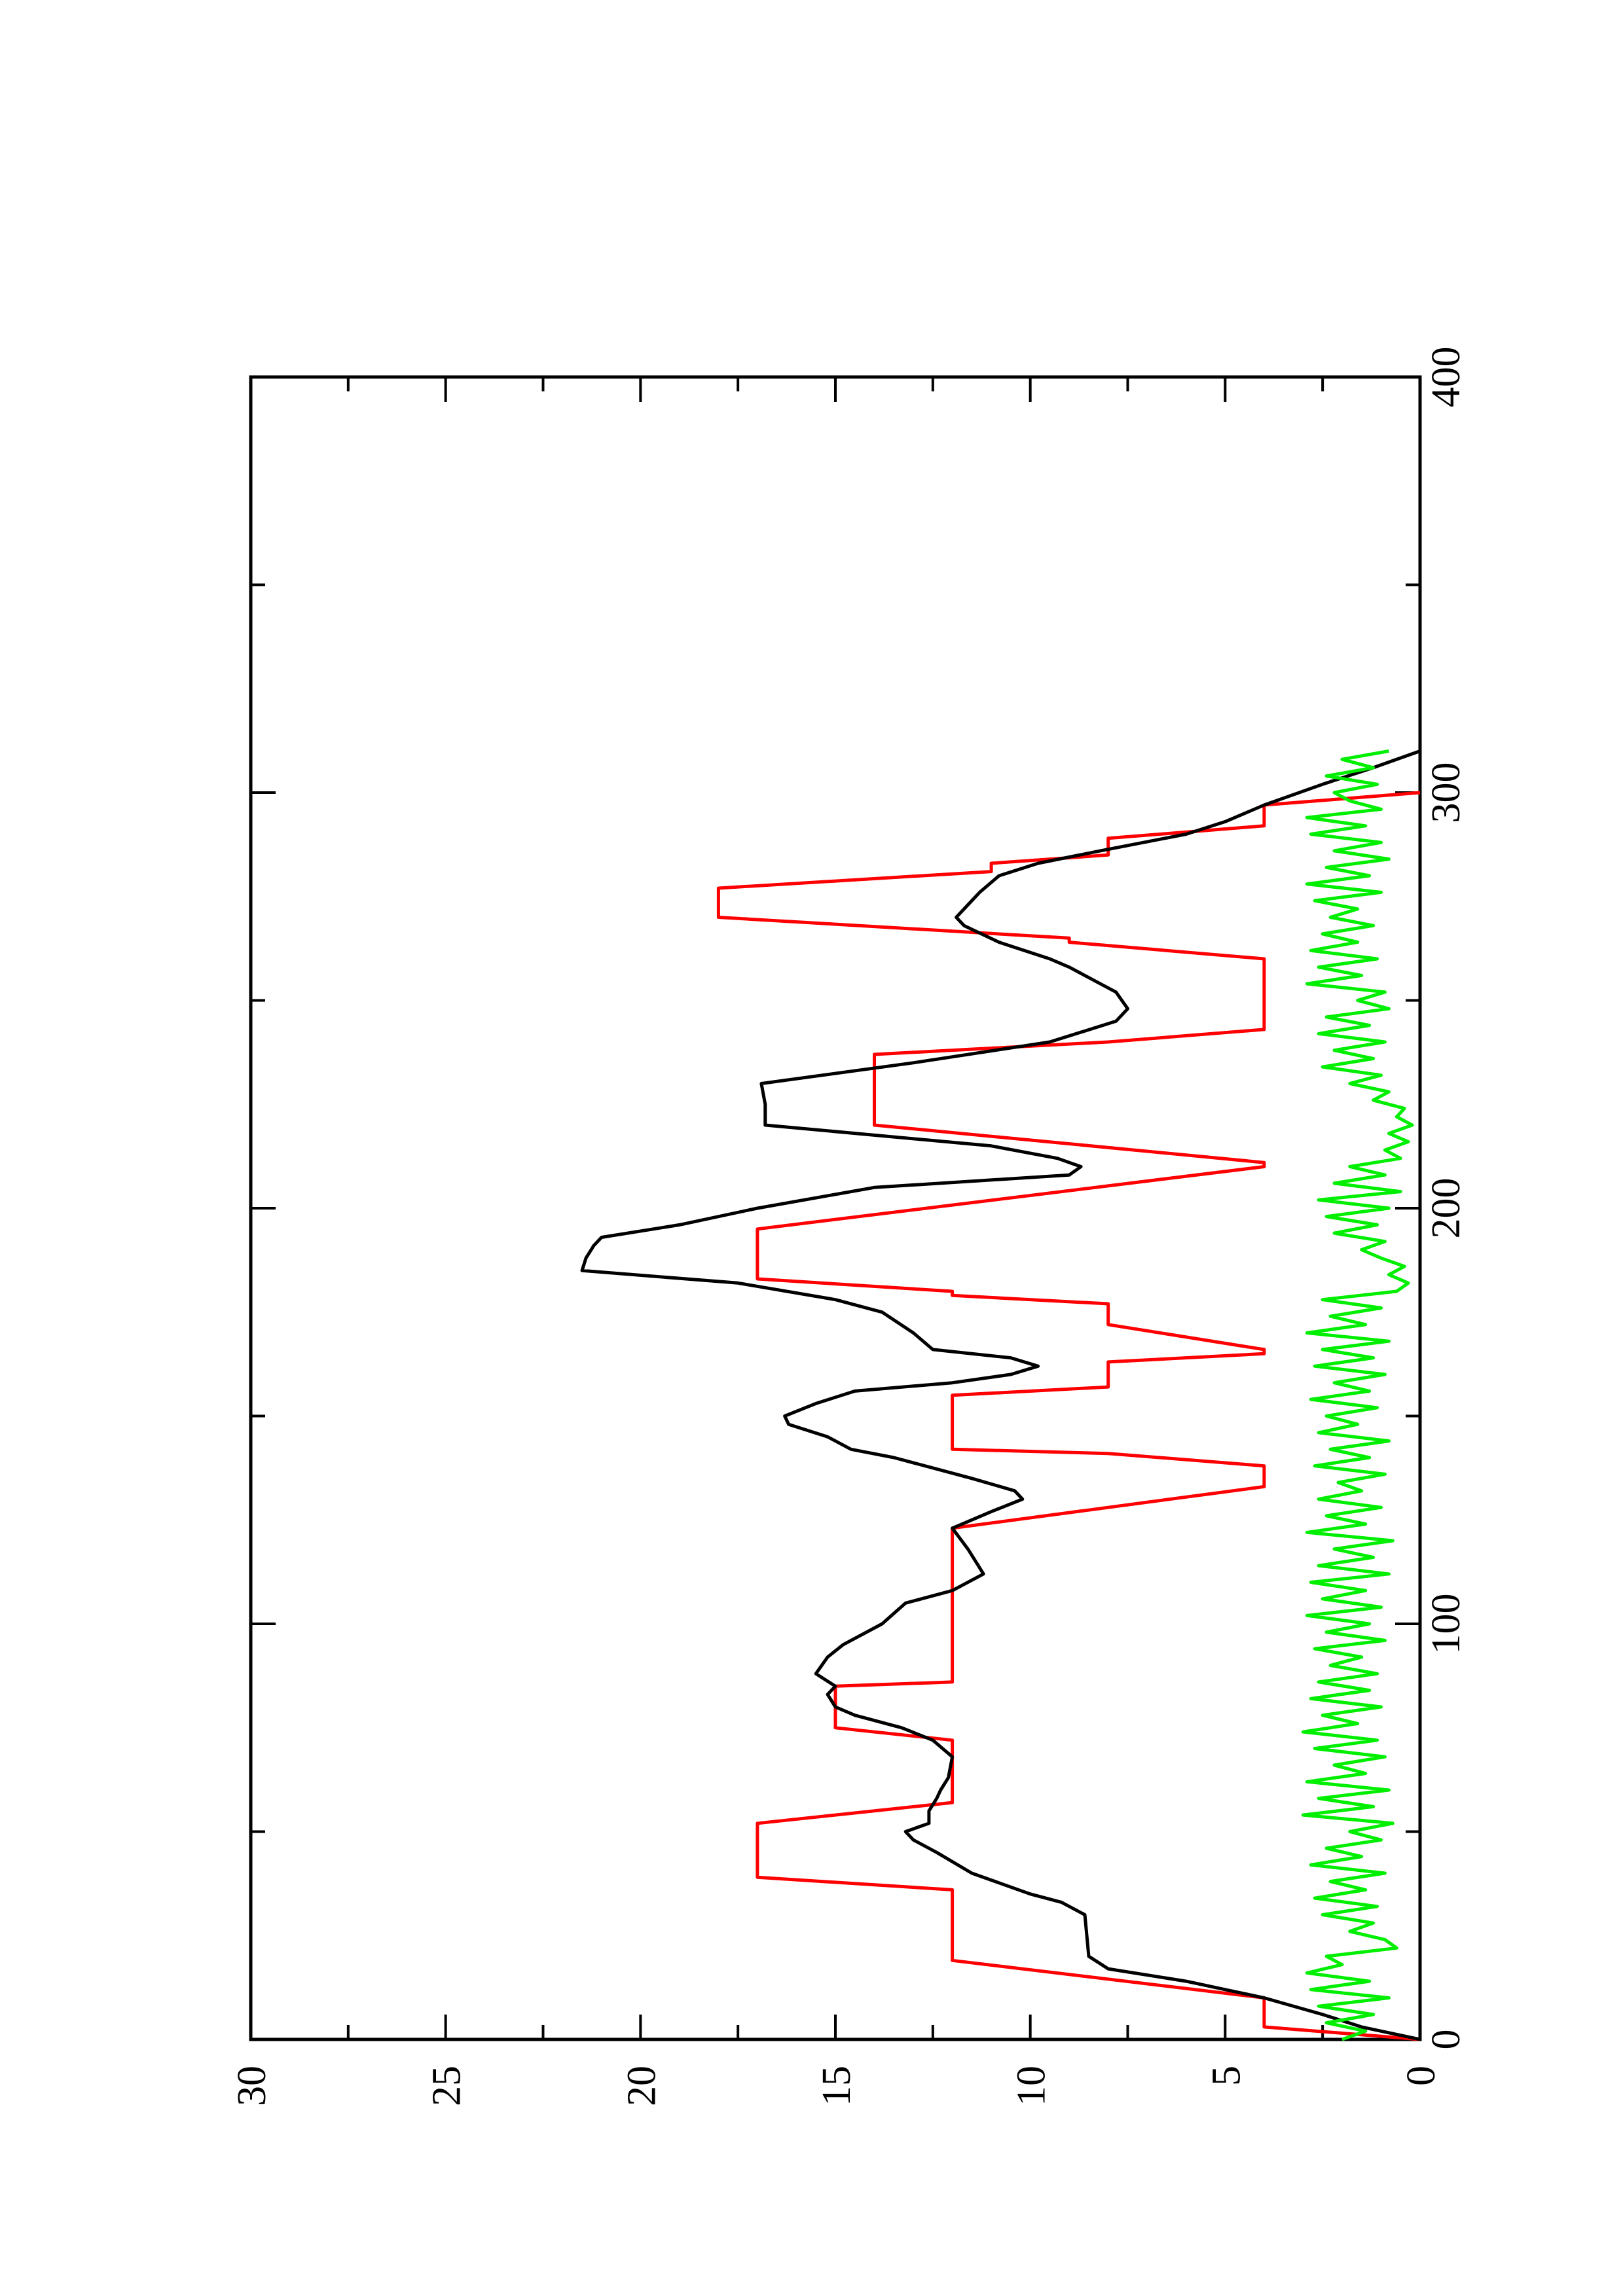  Describe the element at coordinates (1446, 1208) in the screenshot. I see `x-tick-label: 200` at that location.